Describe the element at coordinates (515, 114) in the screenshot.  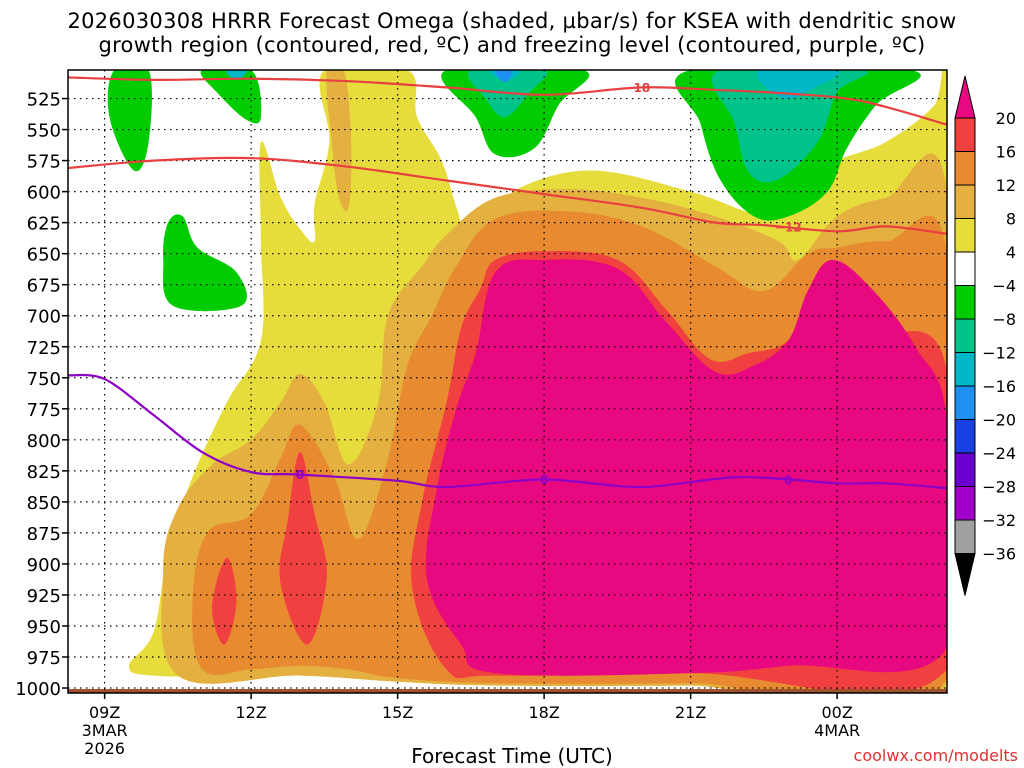
I see `negative-omega-4-8-d` at that location.